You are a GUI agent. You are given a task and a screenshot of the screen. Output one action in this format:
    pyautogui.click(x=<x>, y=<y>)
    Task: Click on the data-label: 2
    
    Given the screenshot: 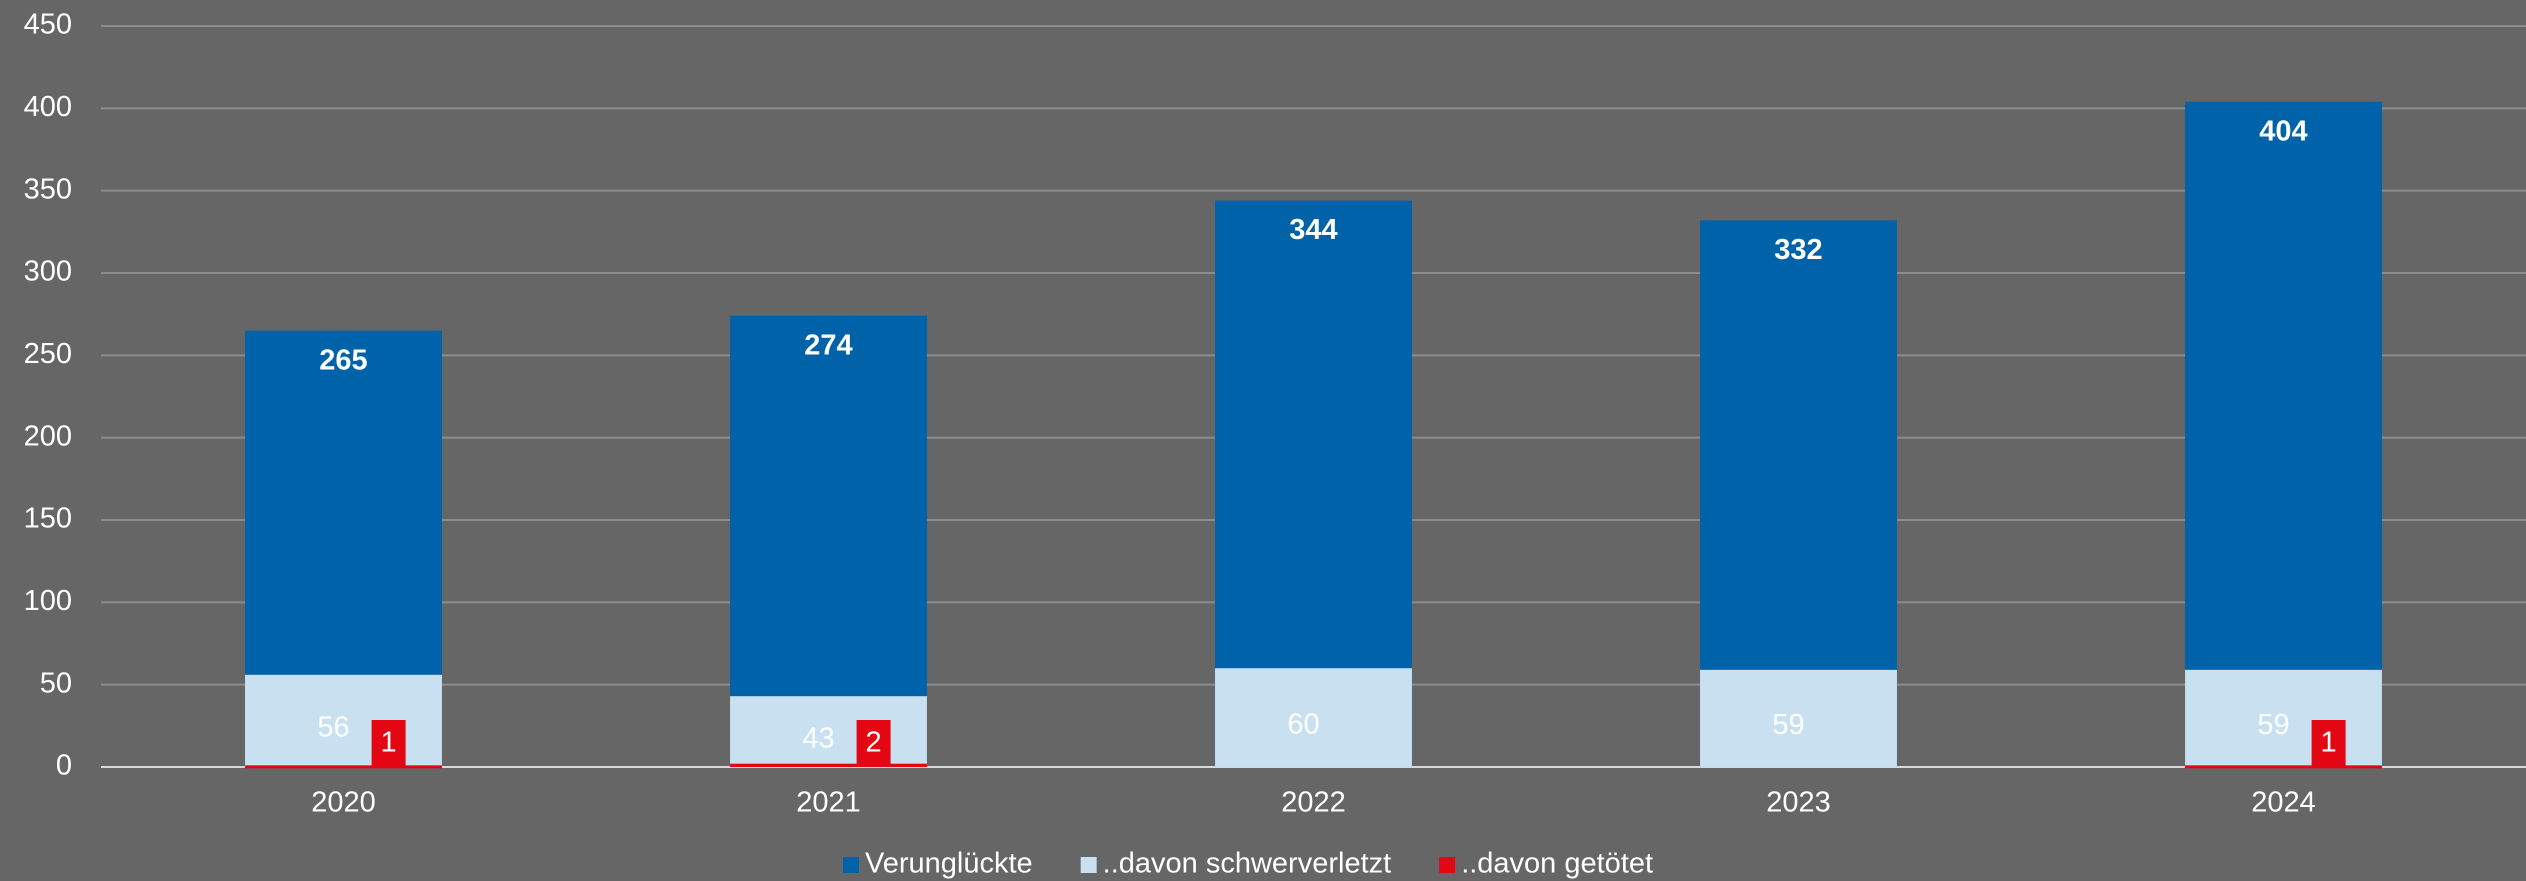 What is the action you would take?
    pyautogui.click(x=874, y=743)
    